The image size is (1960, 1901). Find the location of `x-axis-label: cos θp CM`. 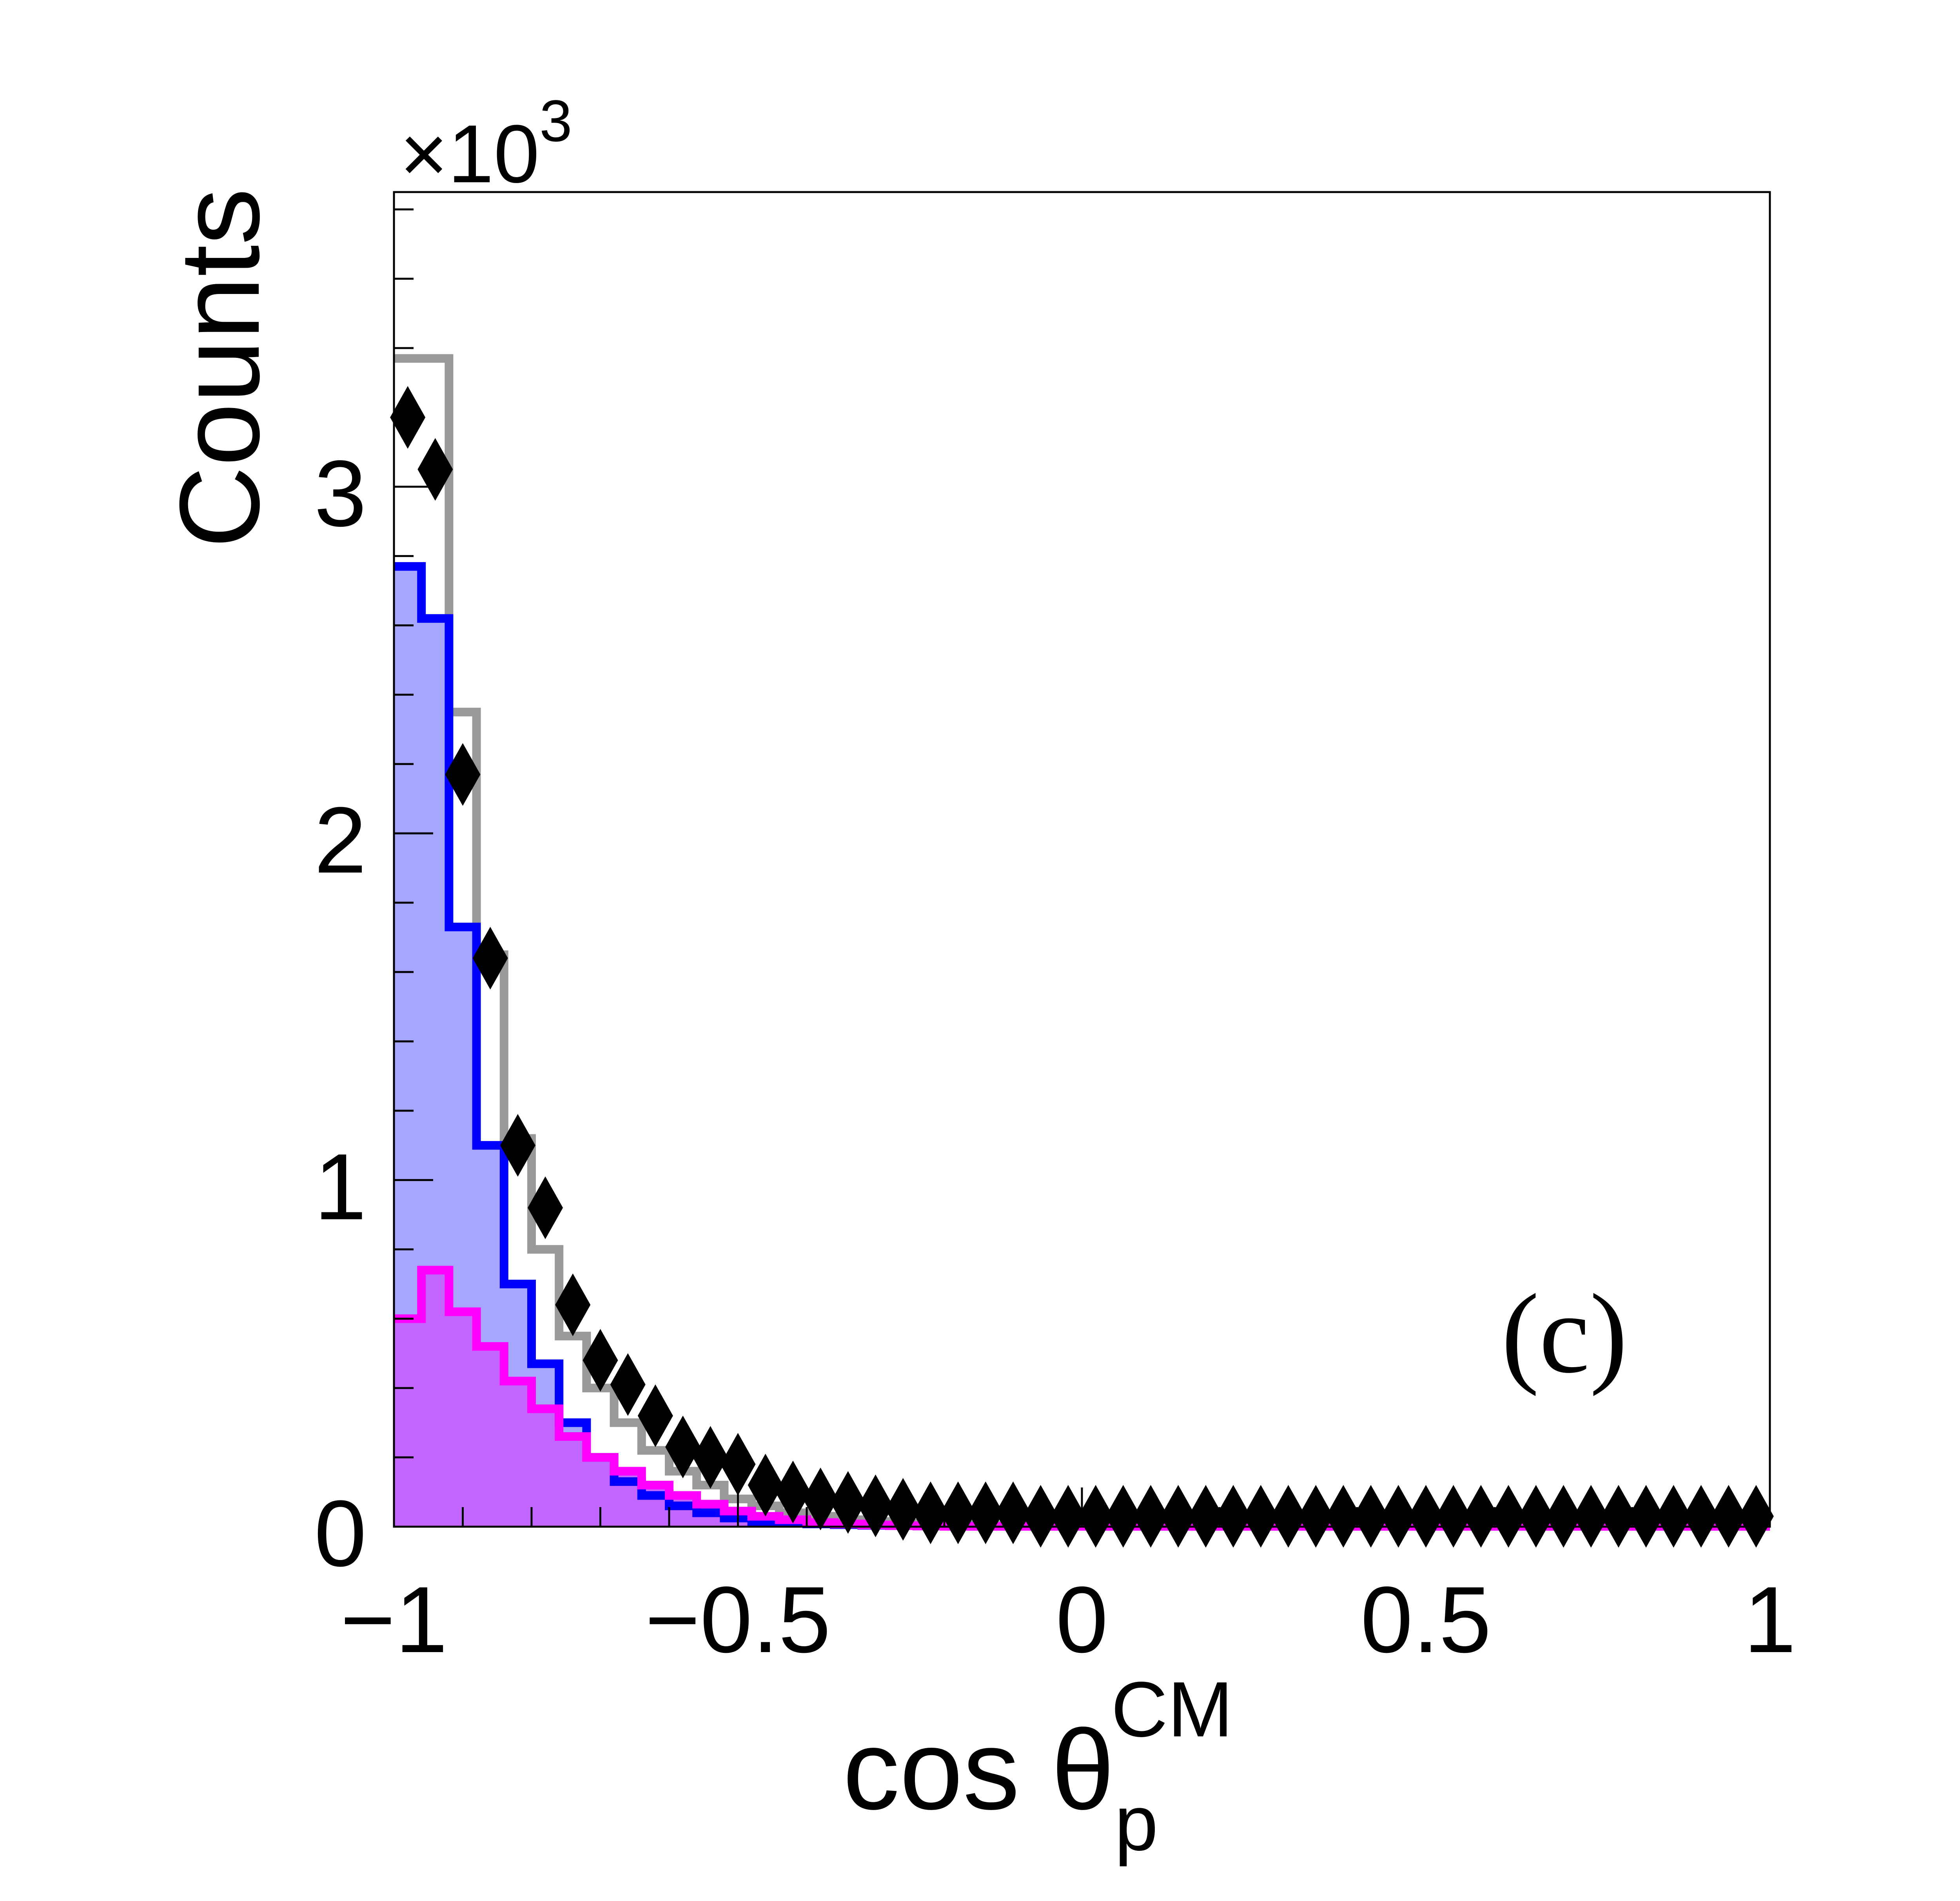

x-axis-label: cos θp CM is located at coordinates (1038, 1767).